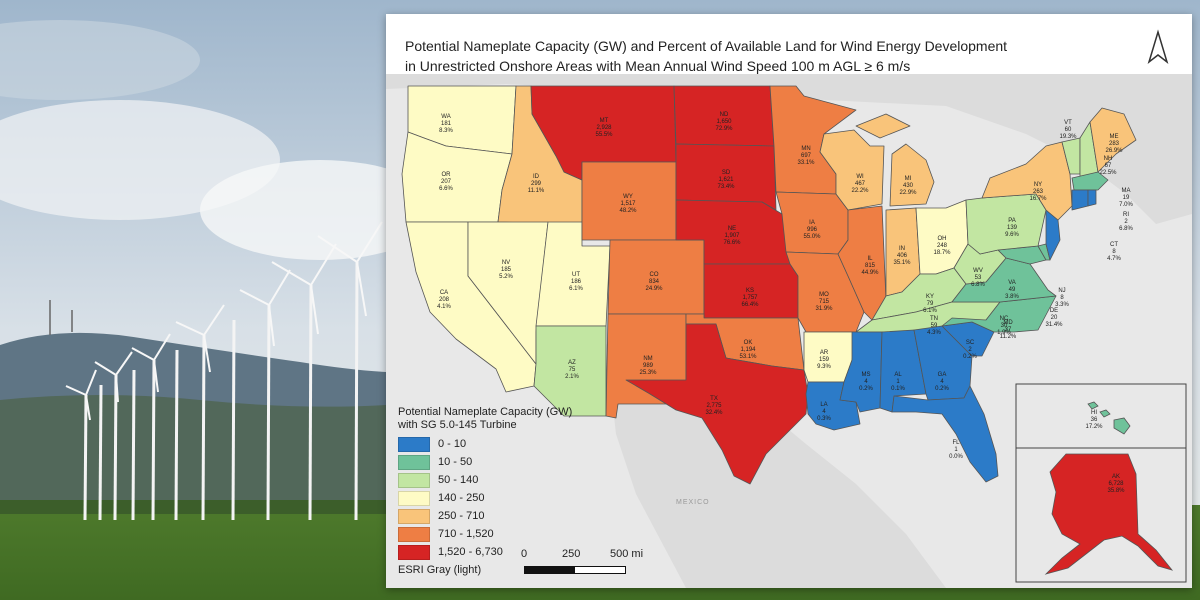  What do you see at coordinates (444, 300) in the screenshot?
I see `state-label-CA: CA 208 4.1%` at bounding box center [444, 300].